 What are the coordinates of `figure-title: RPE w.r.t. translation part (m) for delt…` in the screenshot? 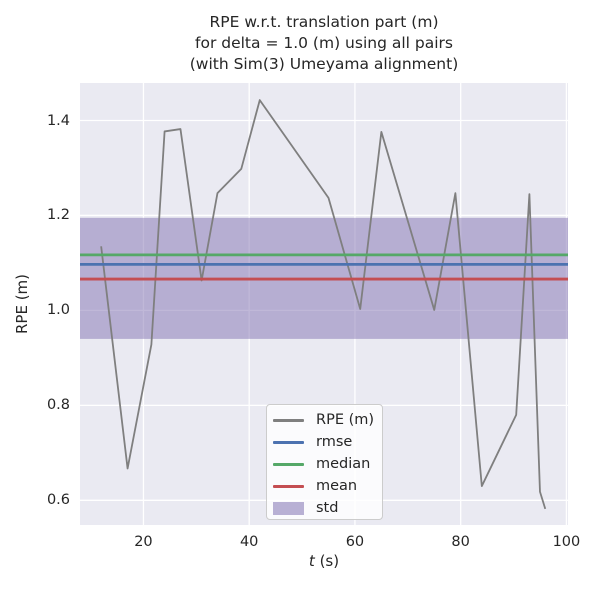 It's located at (324, 43).